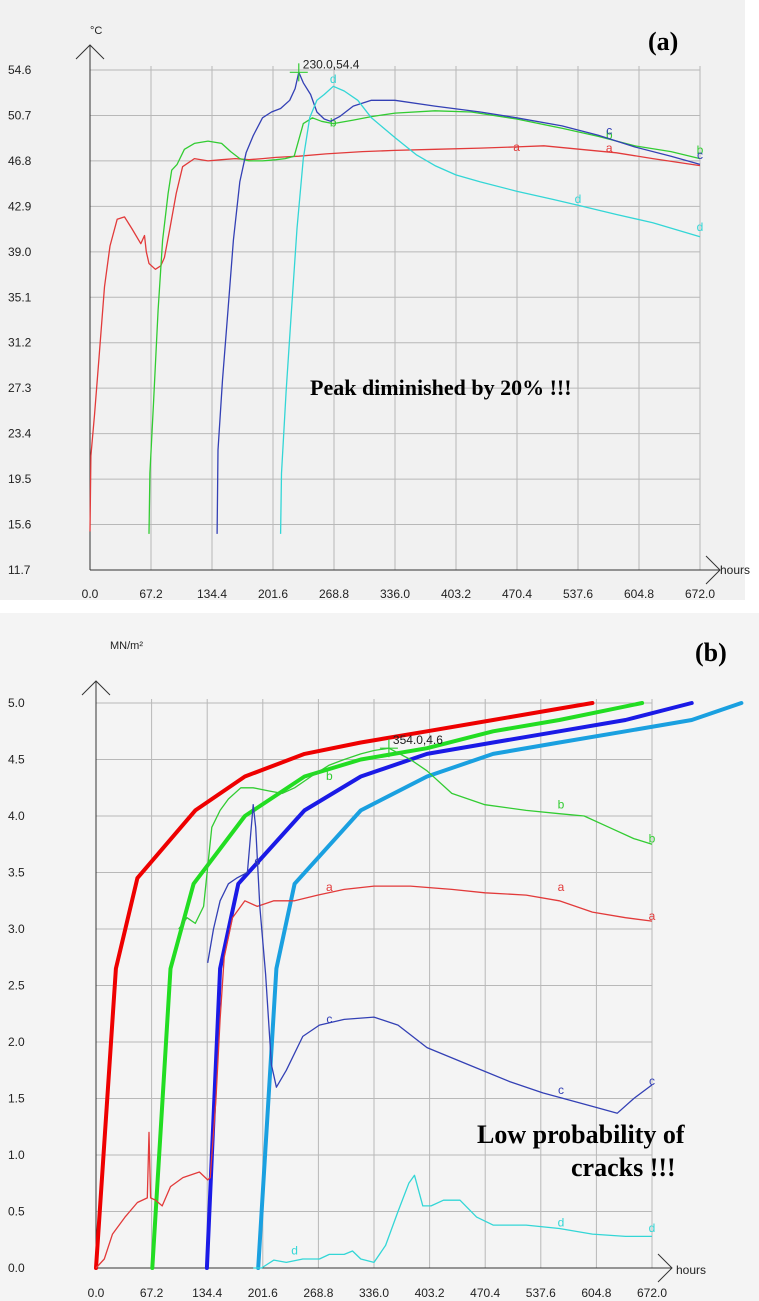 This screenshot has height=1301, width=759. Describe the element at coordinates (415, 838) in the screenshot. I see `series-line-b` at that location.